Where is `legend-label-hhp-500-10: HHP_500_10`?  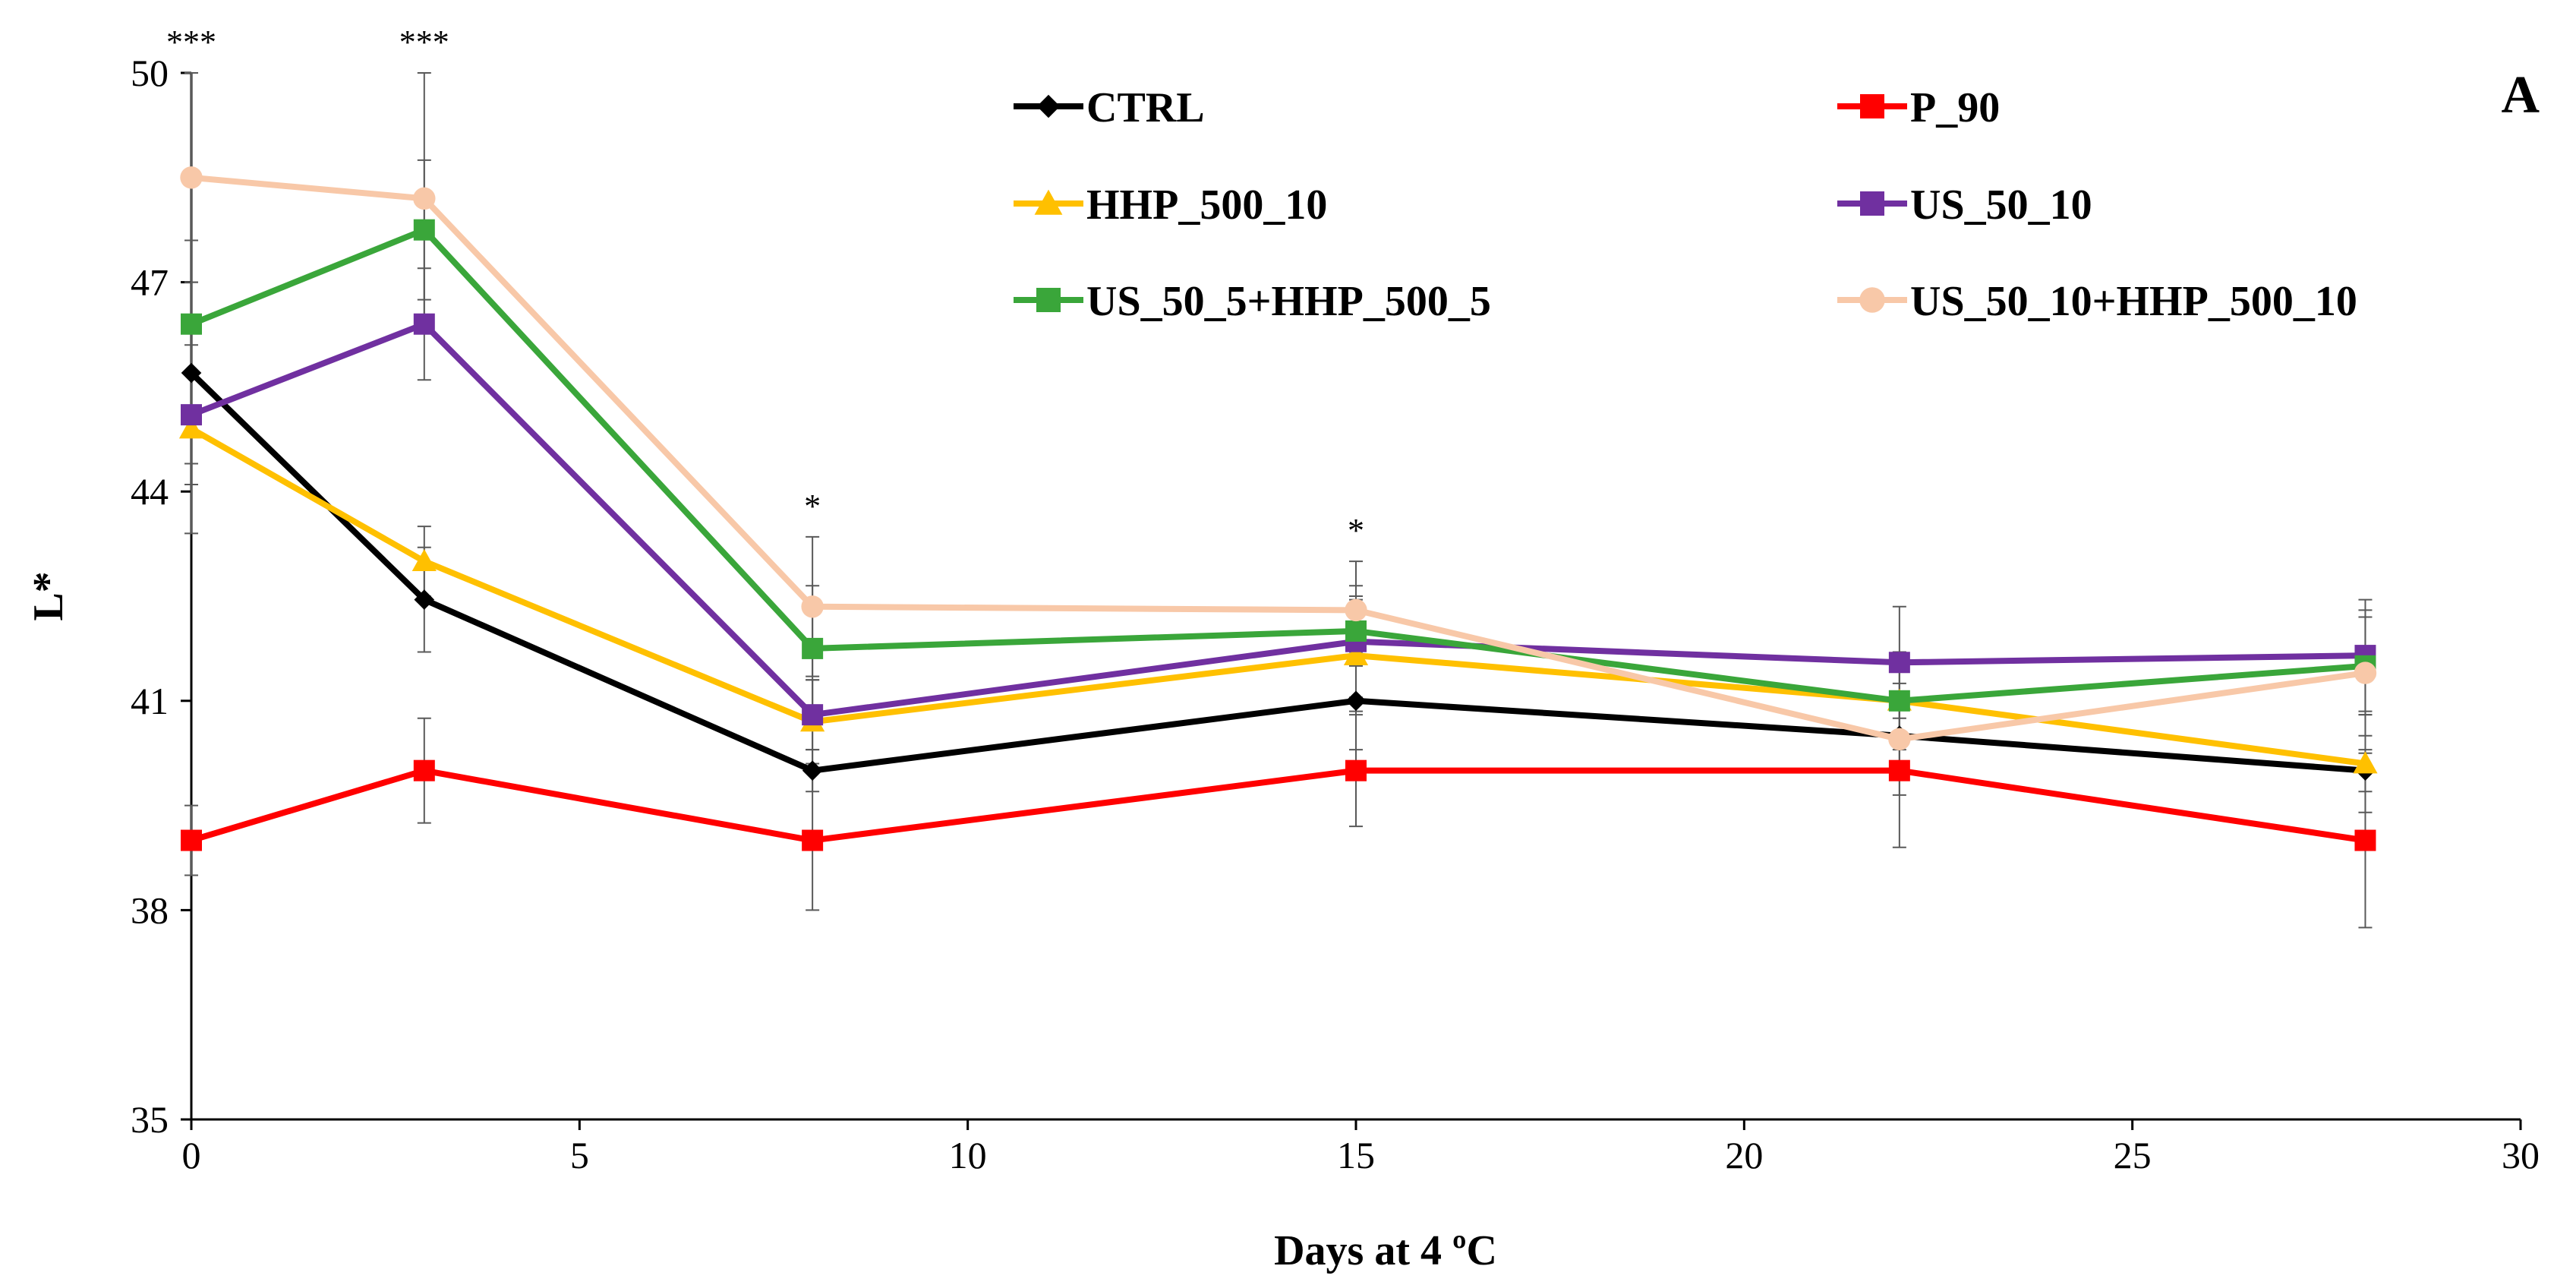
legend-label-hhp-500-10: HHP_500_10 is located at coordinates (1206, 205).